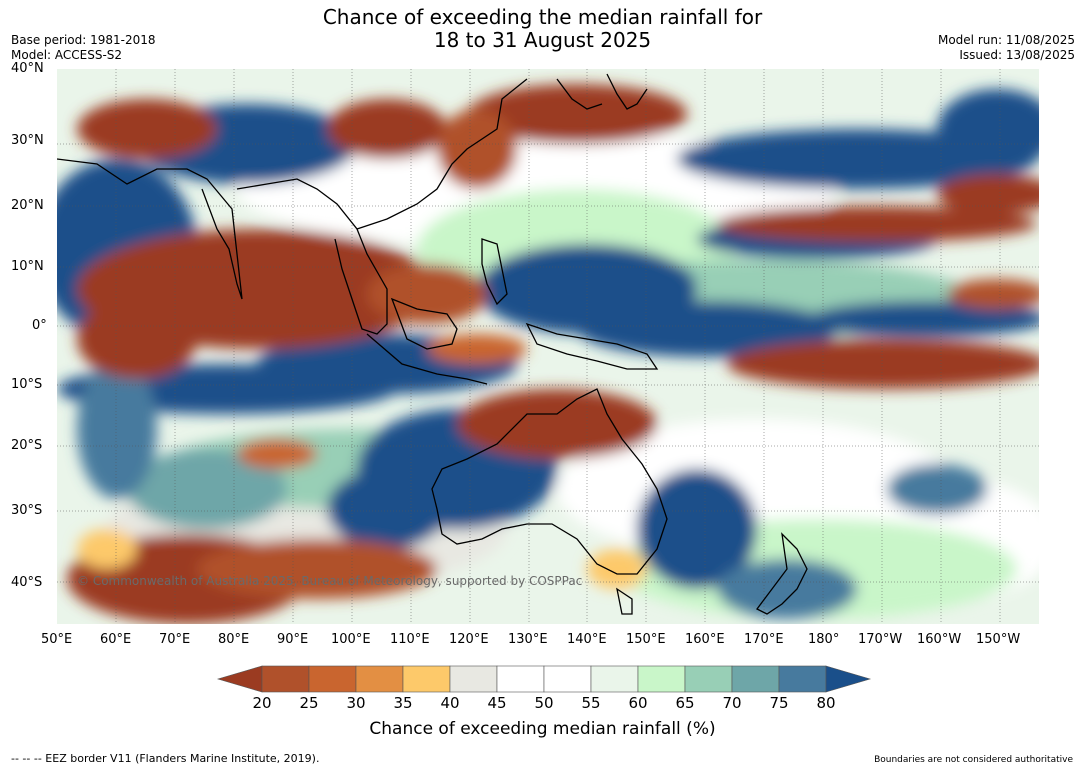  I want to click on coast-philippines, so click(494, 272).